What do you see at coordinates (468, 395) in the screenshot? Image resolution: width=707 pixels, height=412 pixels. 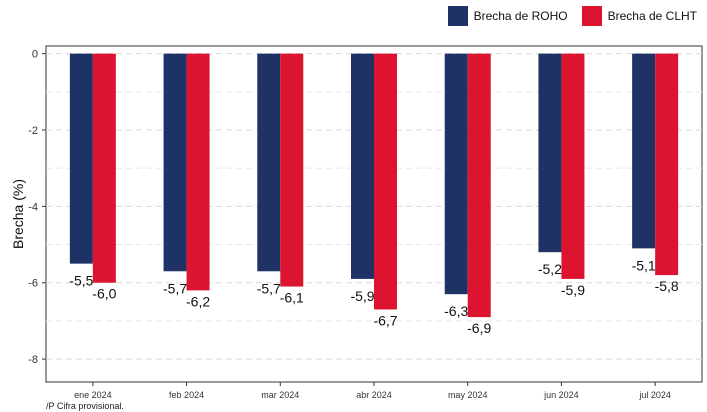 I see `x-tick-label: may 2024` at bounding box center [468, 395].